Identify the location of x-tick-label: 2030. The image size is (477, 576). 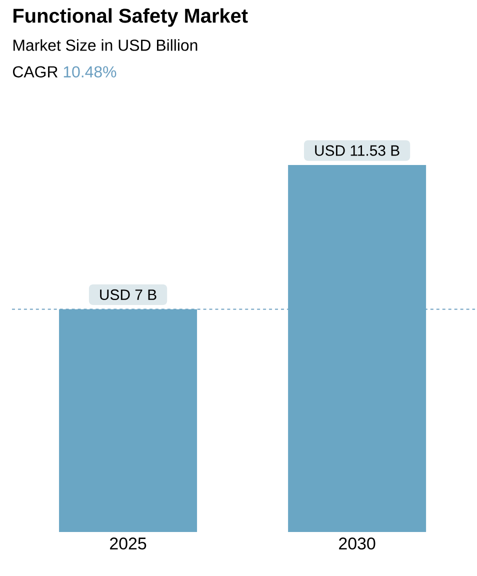
(357, 544).